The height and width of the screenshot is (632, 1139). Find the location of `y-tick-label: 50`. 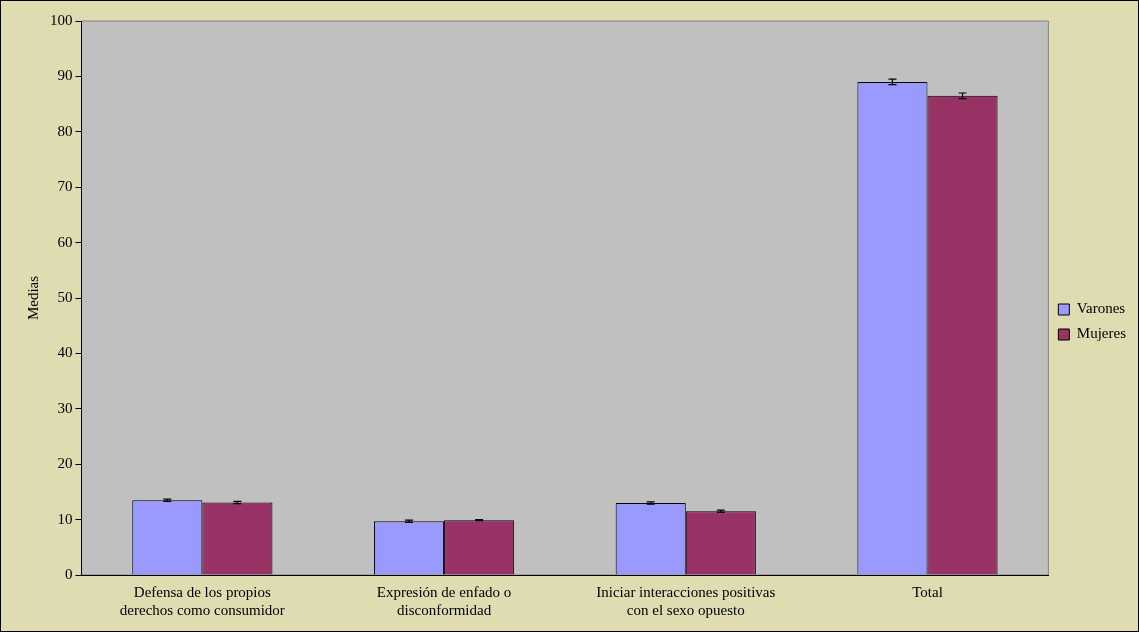

y-tick-label: 50 is located at coordinates (65, 296).